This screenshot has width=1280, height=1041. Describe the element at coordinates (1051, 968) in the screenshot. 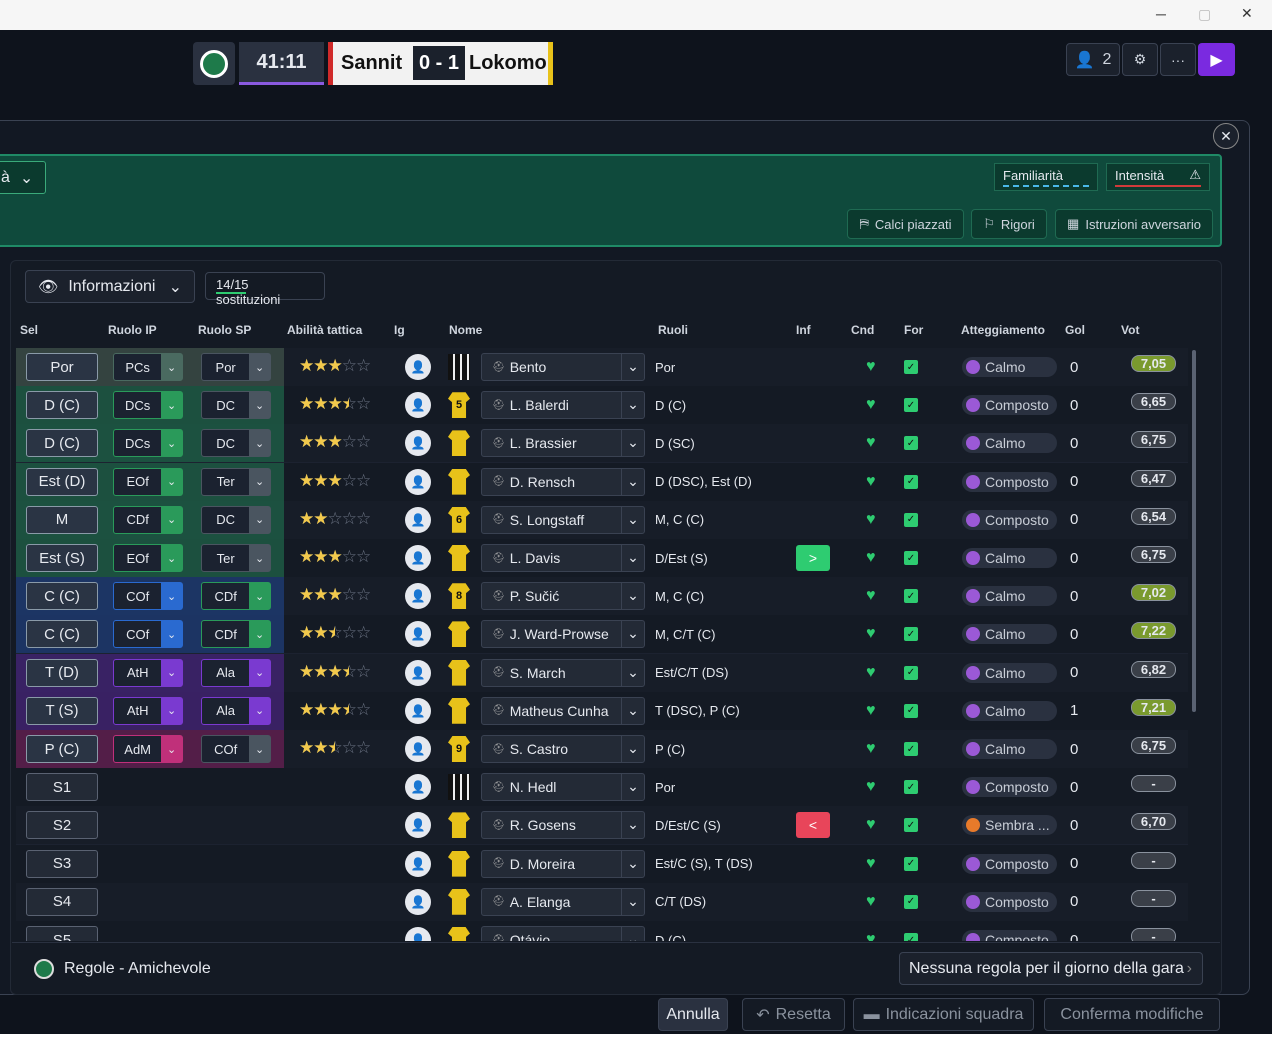

I see `rule-note: Nessuna regola per il giorno della gara ›` at that location.